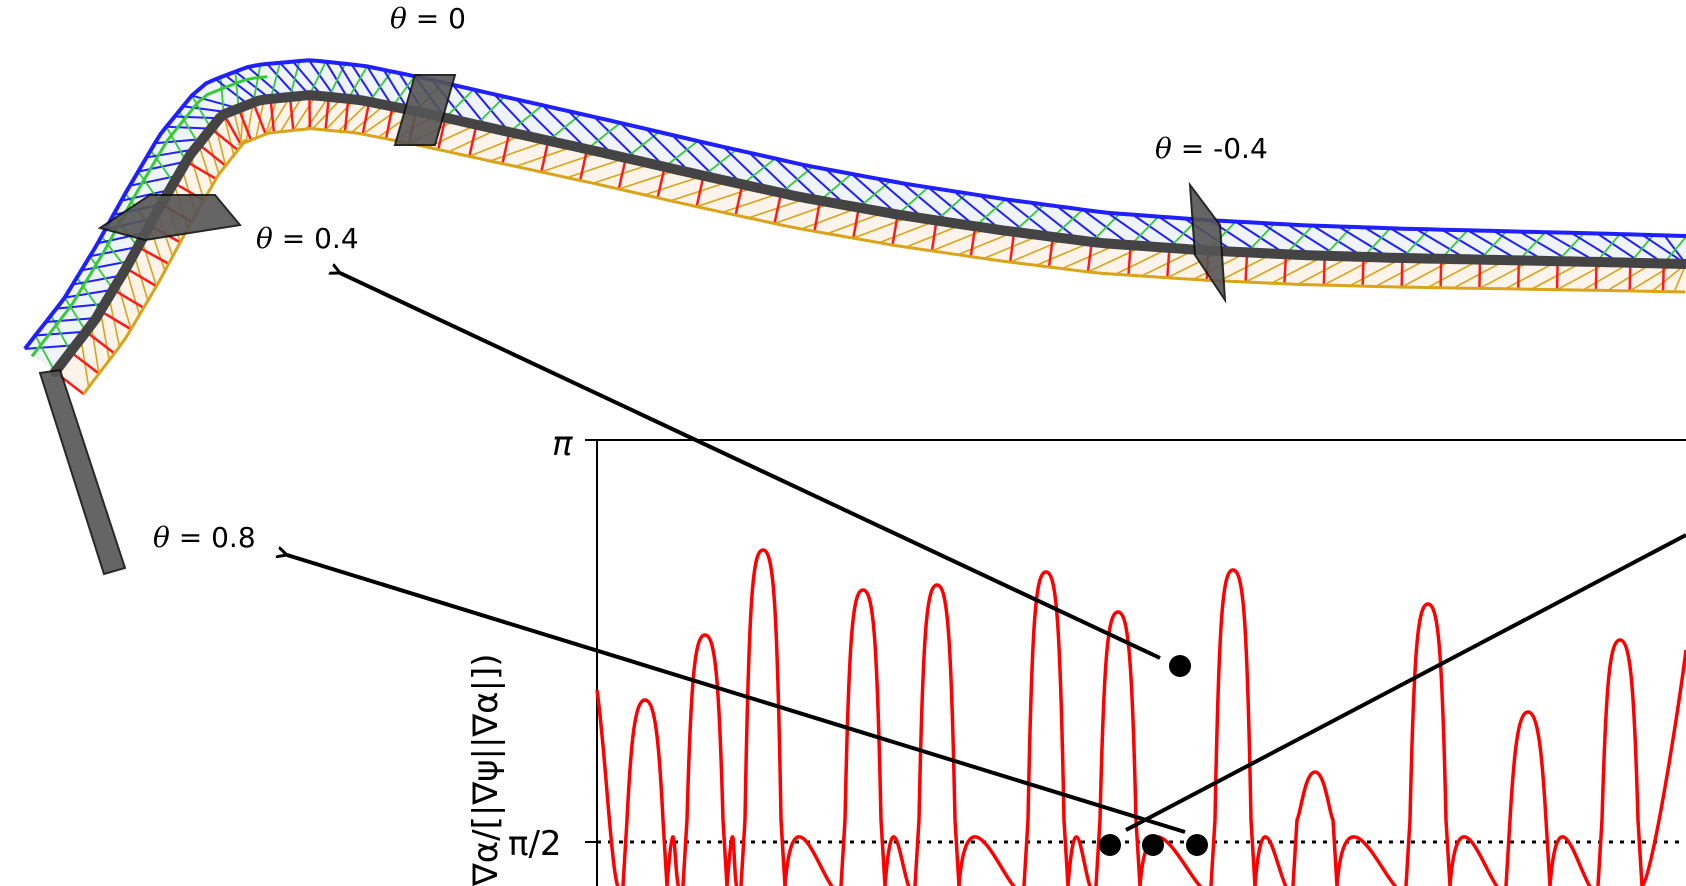  Describe the element at coordinates (428, 18) in the screenshot. I see `svg-text: θ = 0` at that location.